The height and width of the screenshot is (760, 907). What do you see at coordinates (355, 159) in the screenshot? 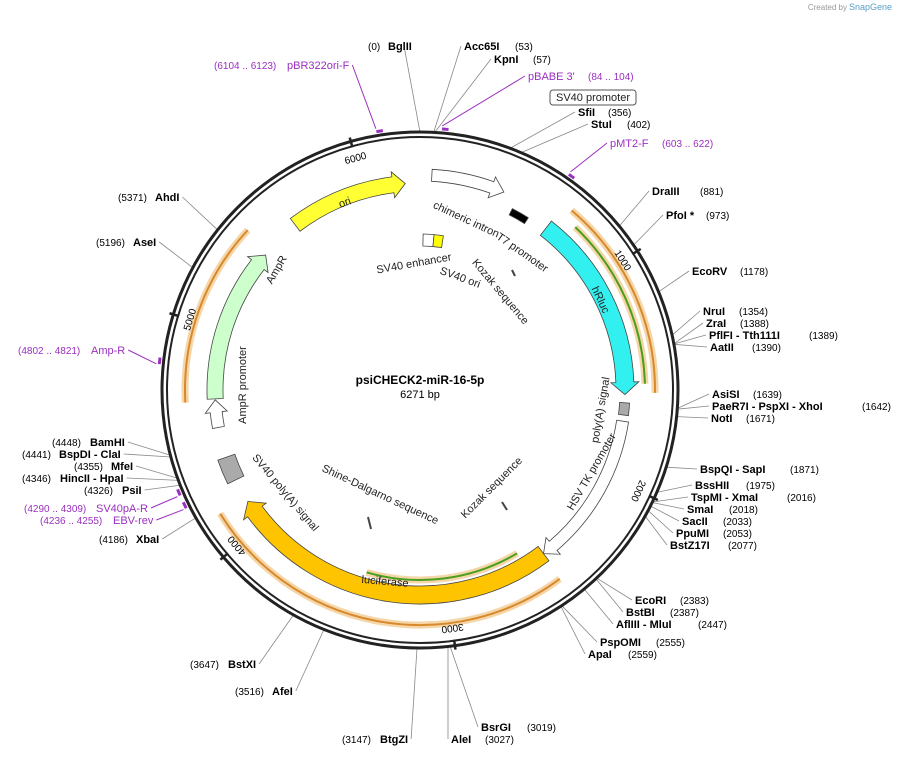
I see `ruler-label: 6000` at bounding box center [355, 159].